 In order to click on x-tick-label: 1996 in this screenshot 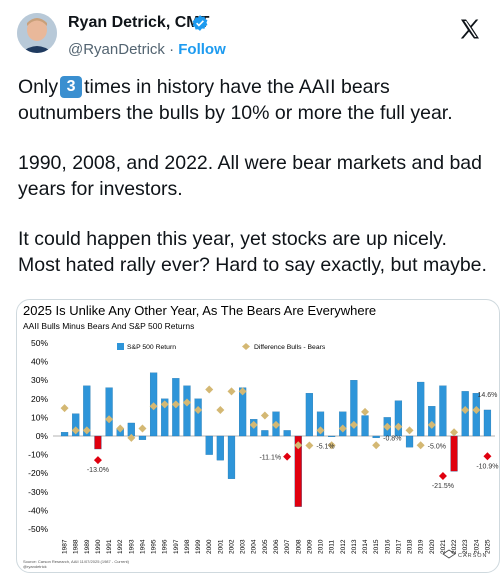, I will do `click(165, 546)`.